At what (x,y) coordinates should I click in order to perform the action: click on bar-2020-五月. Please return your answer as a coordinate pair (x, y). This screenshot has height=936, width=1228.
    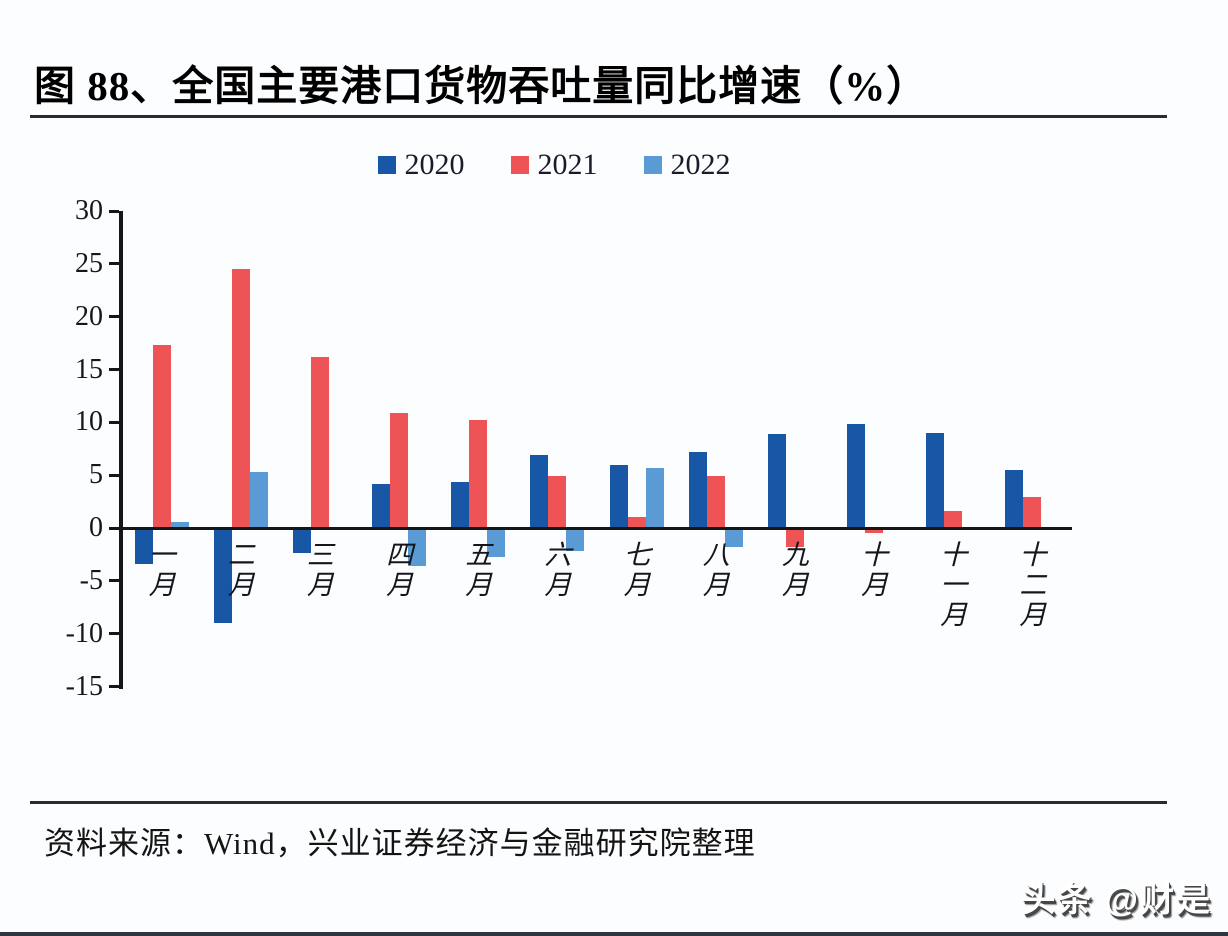
    Looking at the image, I should click on (460, 504).